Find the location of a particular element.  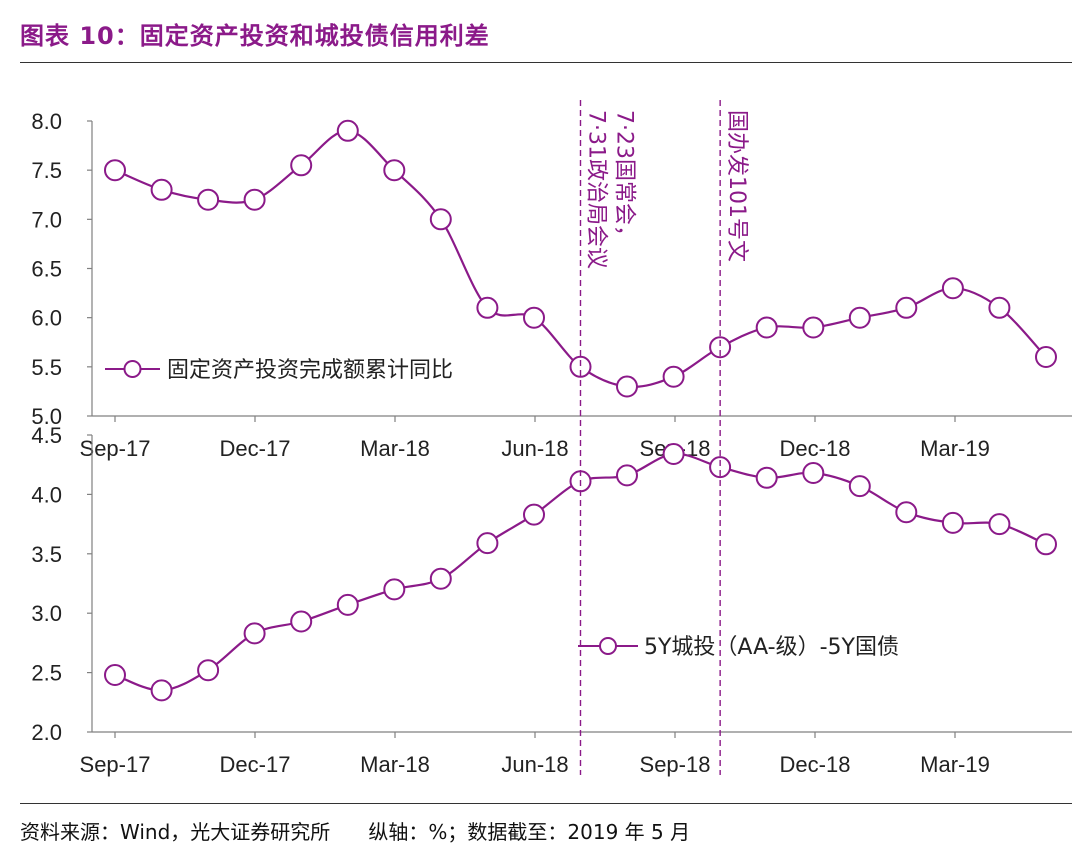

ffi-x-tick-label: Mar-19 is located at coordinates (955, 448).